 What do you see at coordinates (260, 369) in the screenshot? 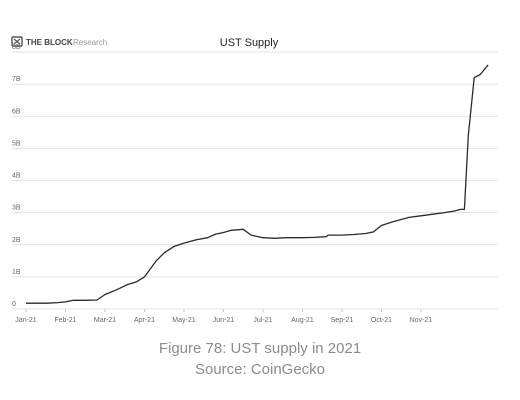
I see `source-caption: Source: CoinGecko` at bounding box center [260, 369].